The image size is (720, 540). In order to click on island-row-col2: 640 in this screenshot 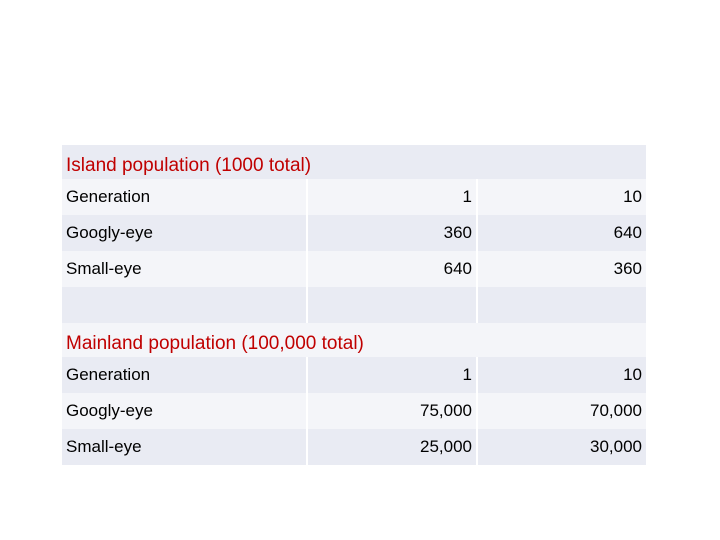, I will do `click(561, 233)`.